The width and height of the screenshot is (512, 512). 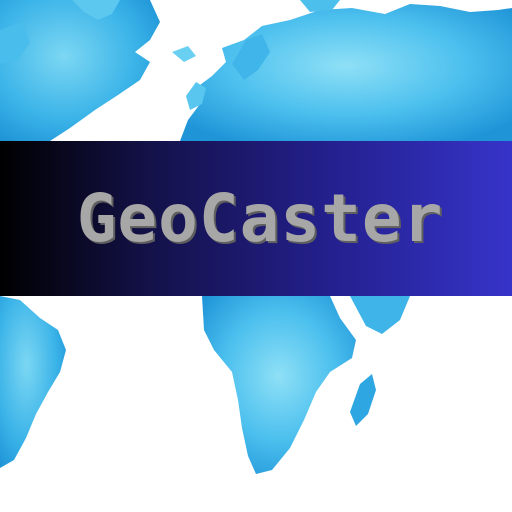 I want to click on alaska-shape, so click(x=15, y=43).